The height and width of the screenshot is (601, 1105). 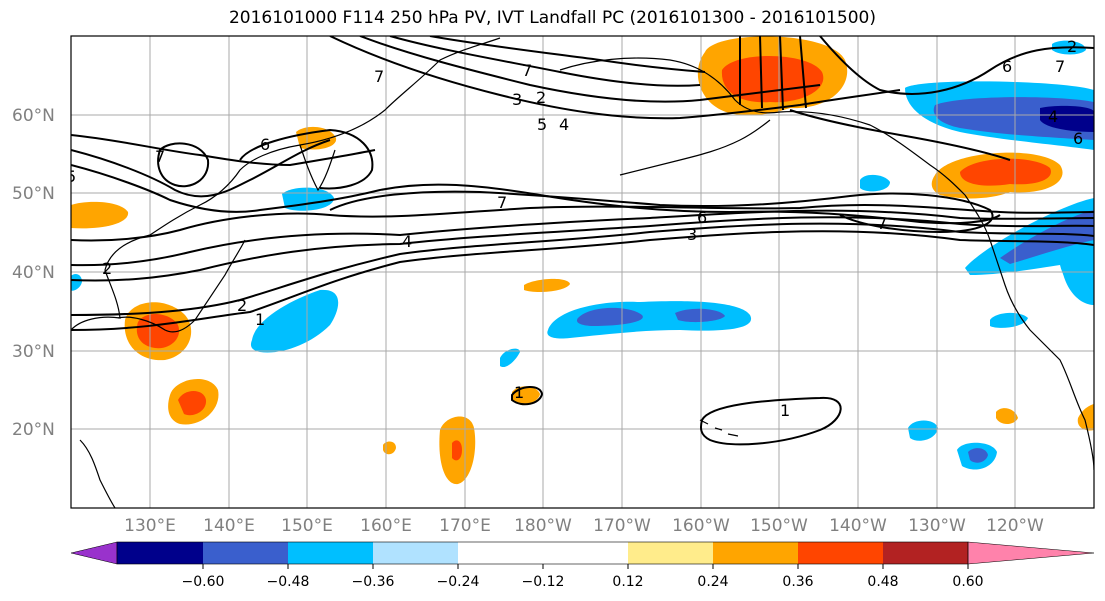 I want to click on colorbar-extend-low, so click(x=94, y=553).